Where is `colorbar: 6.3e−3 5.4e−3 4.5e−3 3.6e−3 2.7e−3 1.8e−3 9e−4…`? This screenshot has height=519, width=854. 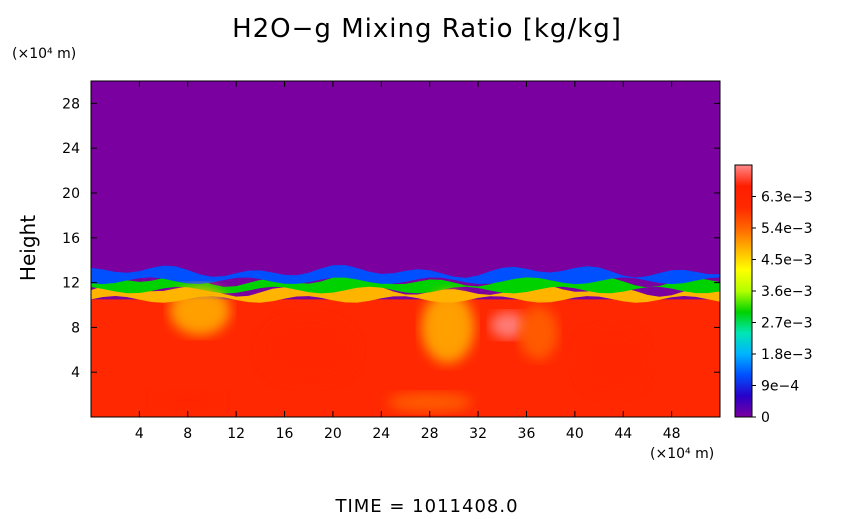
colorbar: 6.3e−3 5.4e−3 4.5e−3 3.6e−3 2.7e−3 1.8e−3 9e−4… is located at coordinates (773, 295).